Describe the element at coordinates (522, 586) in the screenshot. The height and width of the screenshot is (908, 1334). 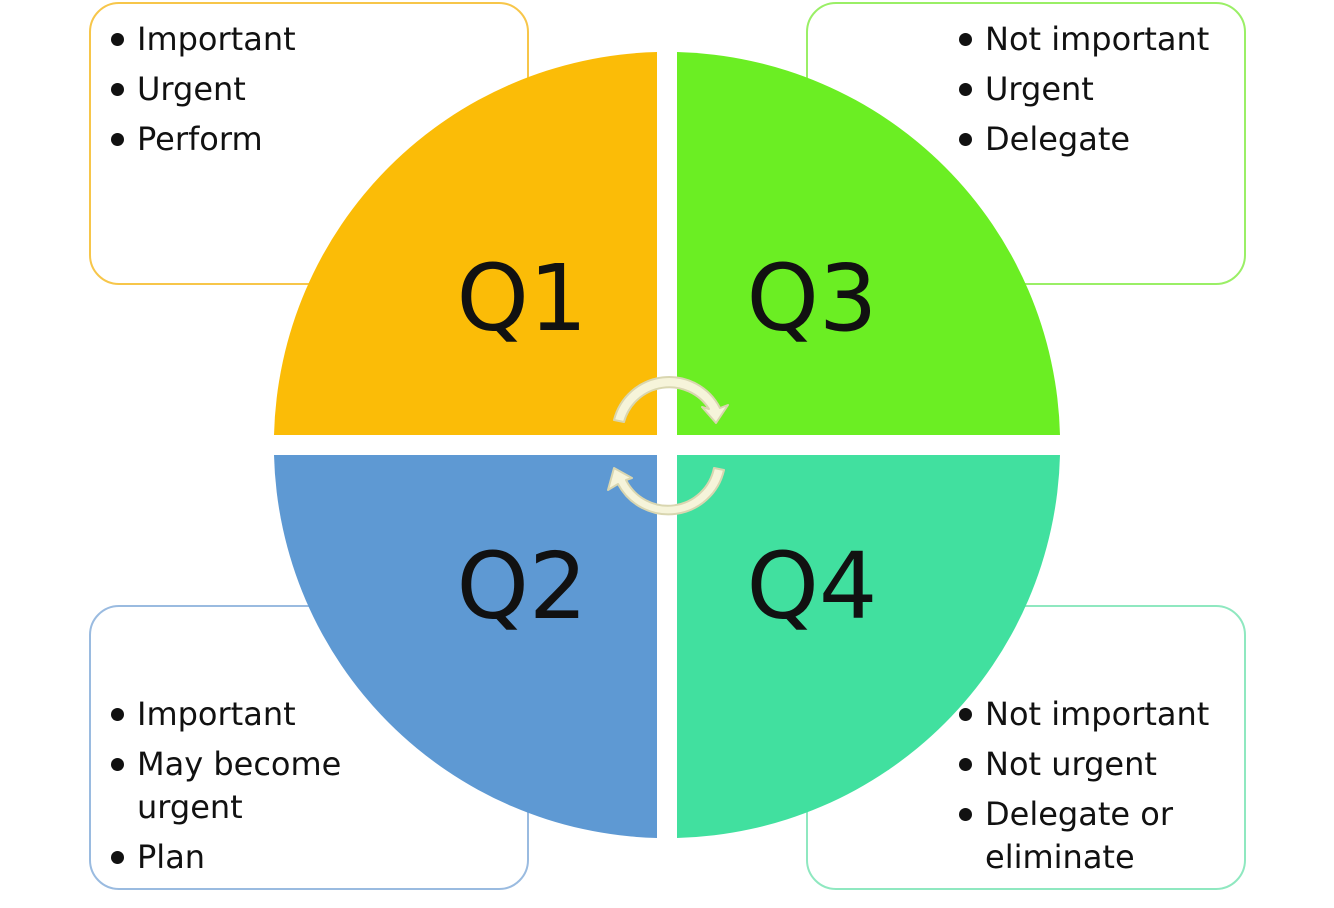
I see `q2-label: Q2` at that location.